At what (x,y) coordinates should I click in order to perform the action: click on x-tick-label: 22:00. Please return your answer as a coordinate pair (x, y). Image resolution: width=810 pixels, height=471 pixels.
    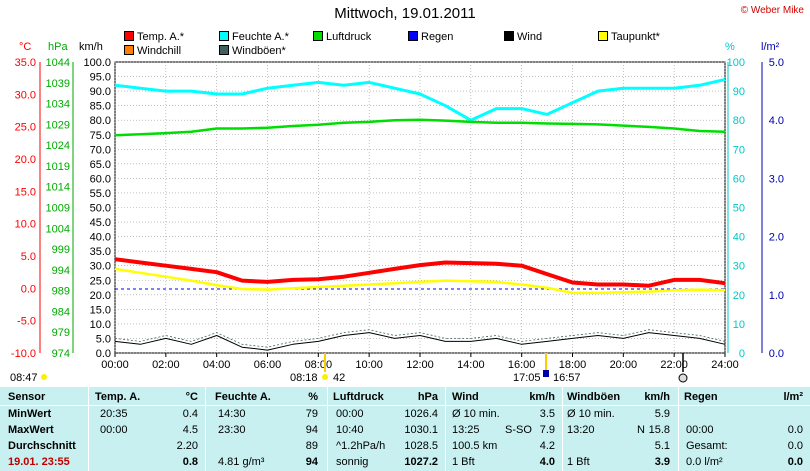
    Looking at the image, I should click on (674, 365).